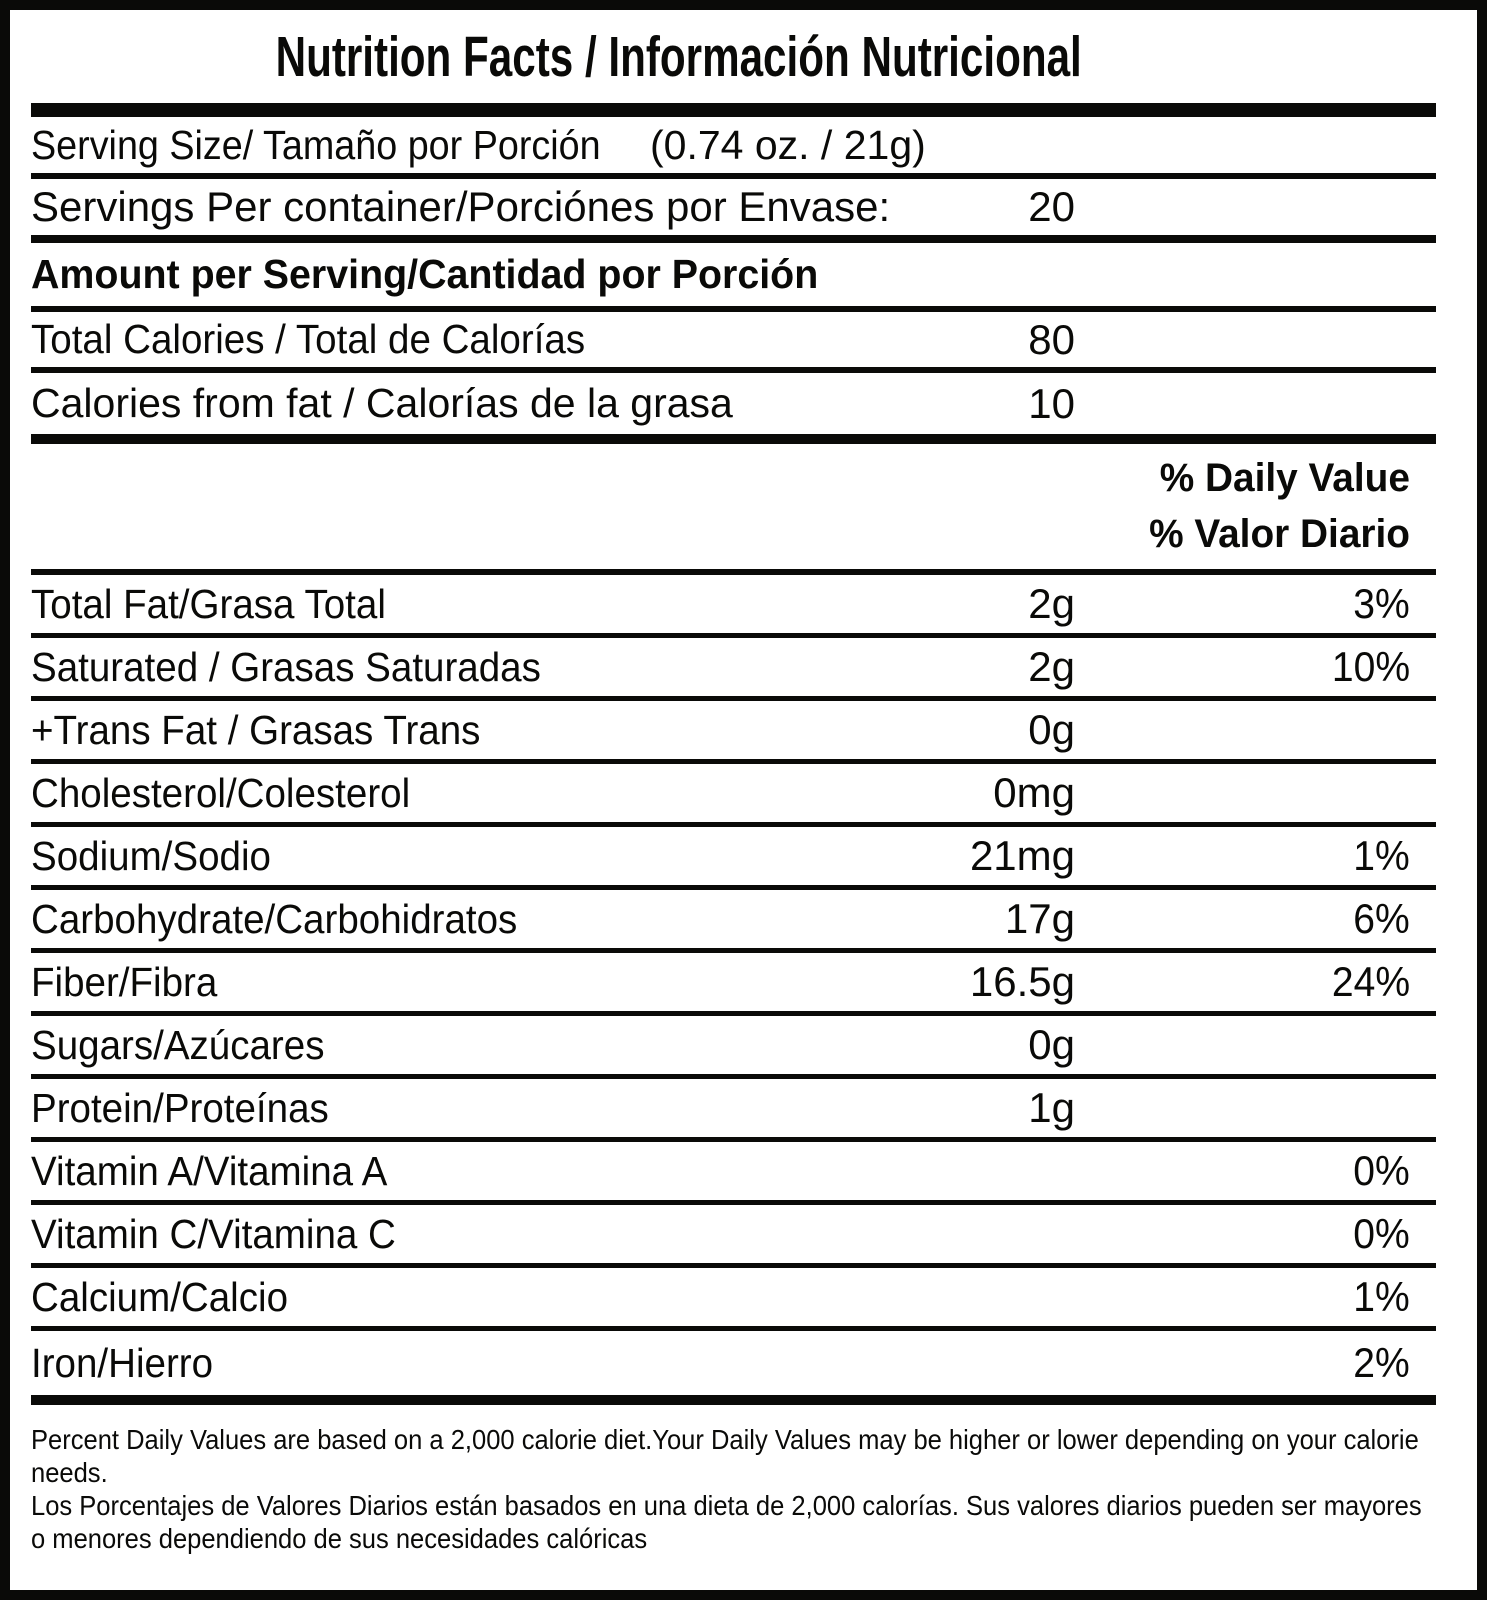  I want to click on nutrient-dv: 24%, so click(1370, 981).